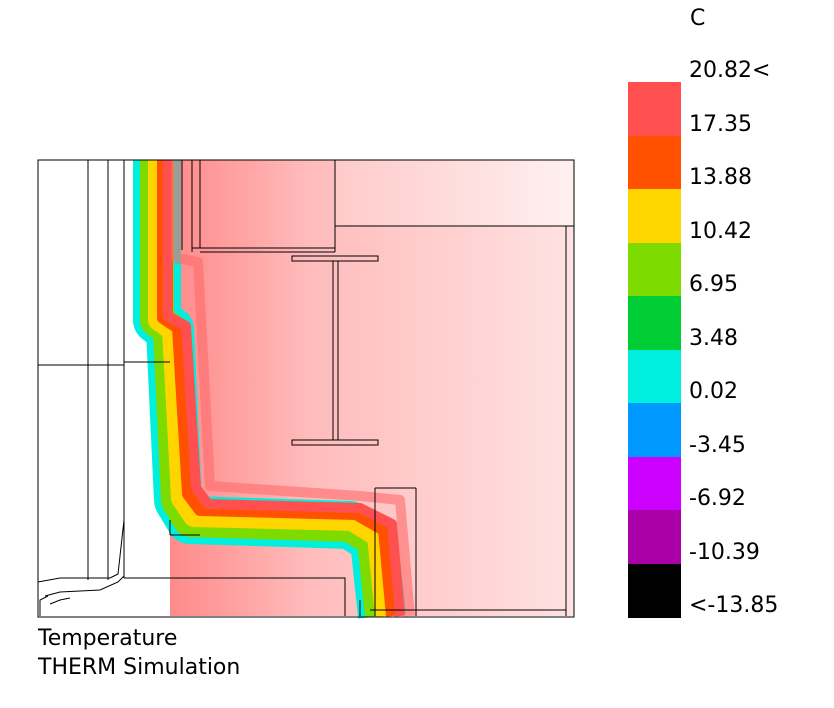 Image resolution: width=834 pixels, height=708 pixels. What do you see at coordinates (734, 605) in the screenshot?
I see `legend-tick-label: <-13.85` at bounding box center [734, 605].